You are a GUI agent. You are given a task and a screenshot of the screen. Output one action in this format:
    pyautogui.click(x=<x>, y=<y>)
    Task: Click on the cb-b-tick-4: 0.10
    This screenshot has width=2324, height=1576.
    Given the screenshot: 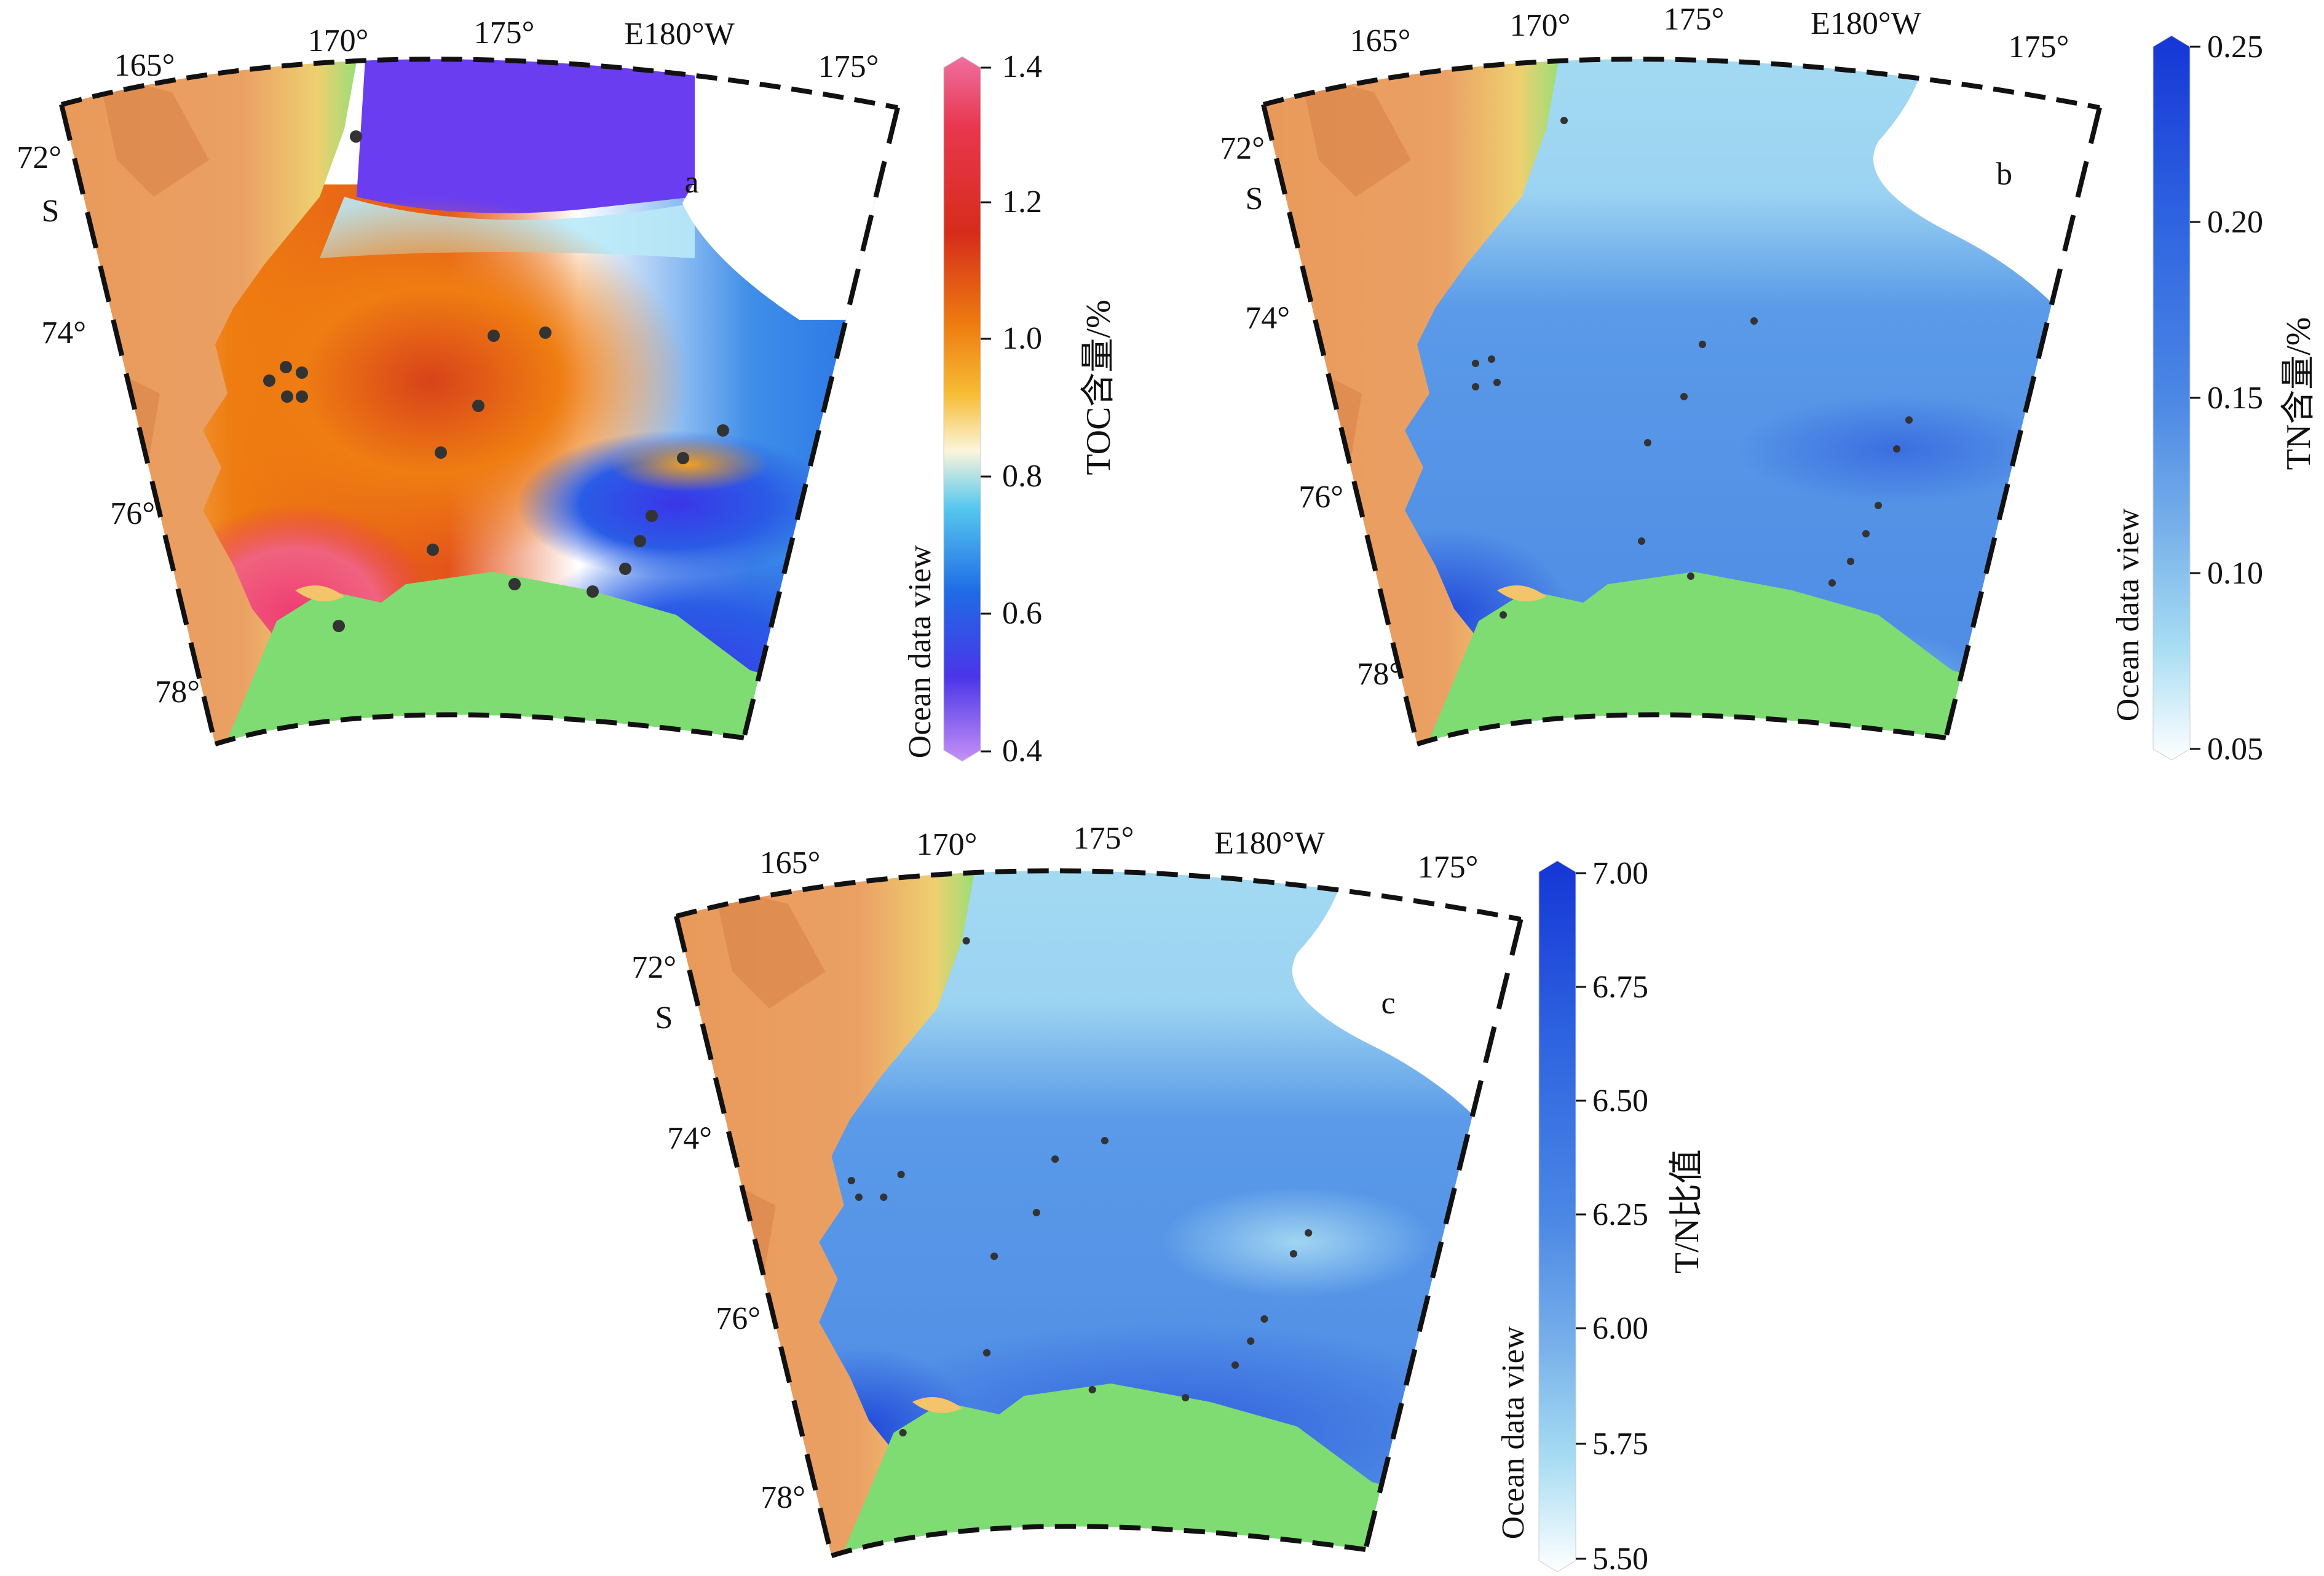 What is the action you would take?
    pyautogui.click(x=2235, y=573)
    